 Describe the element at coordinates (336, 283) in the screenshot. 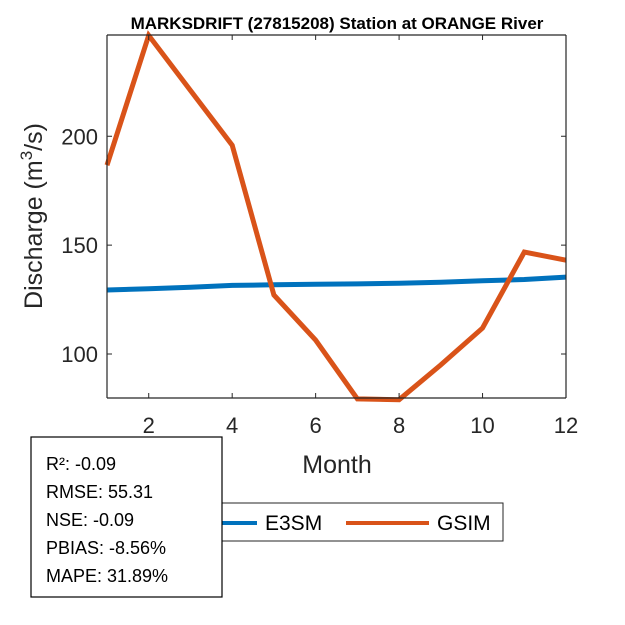

I see `series-line-e3sm` at that location.